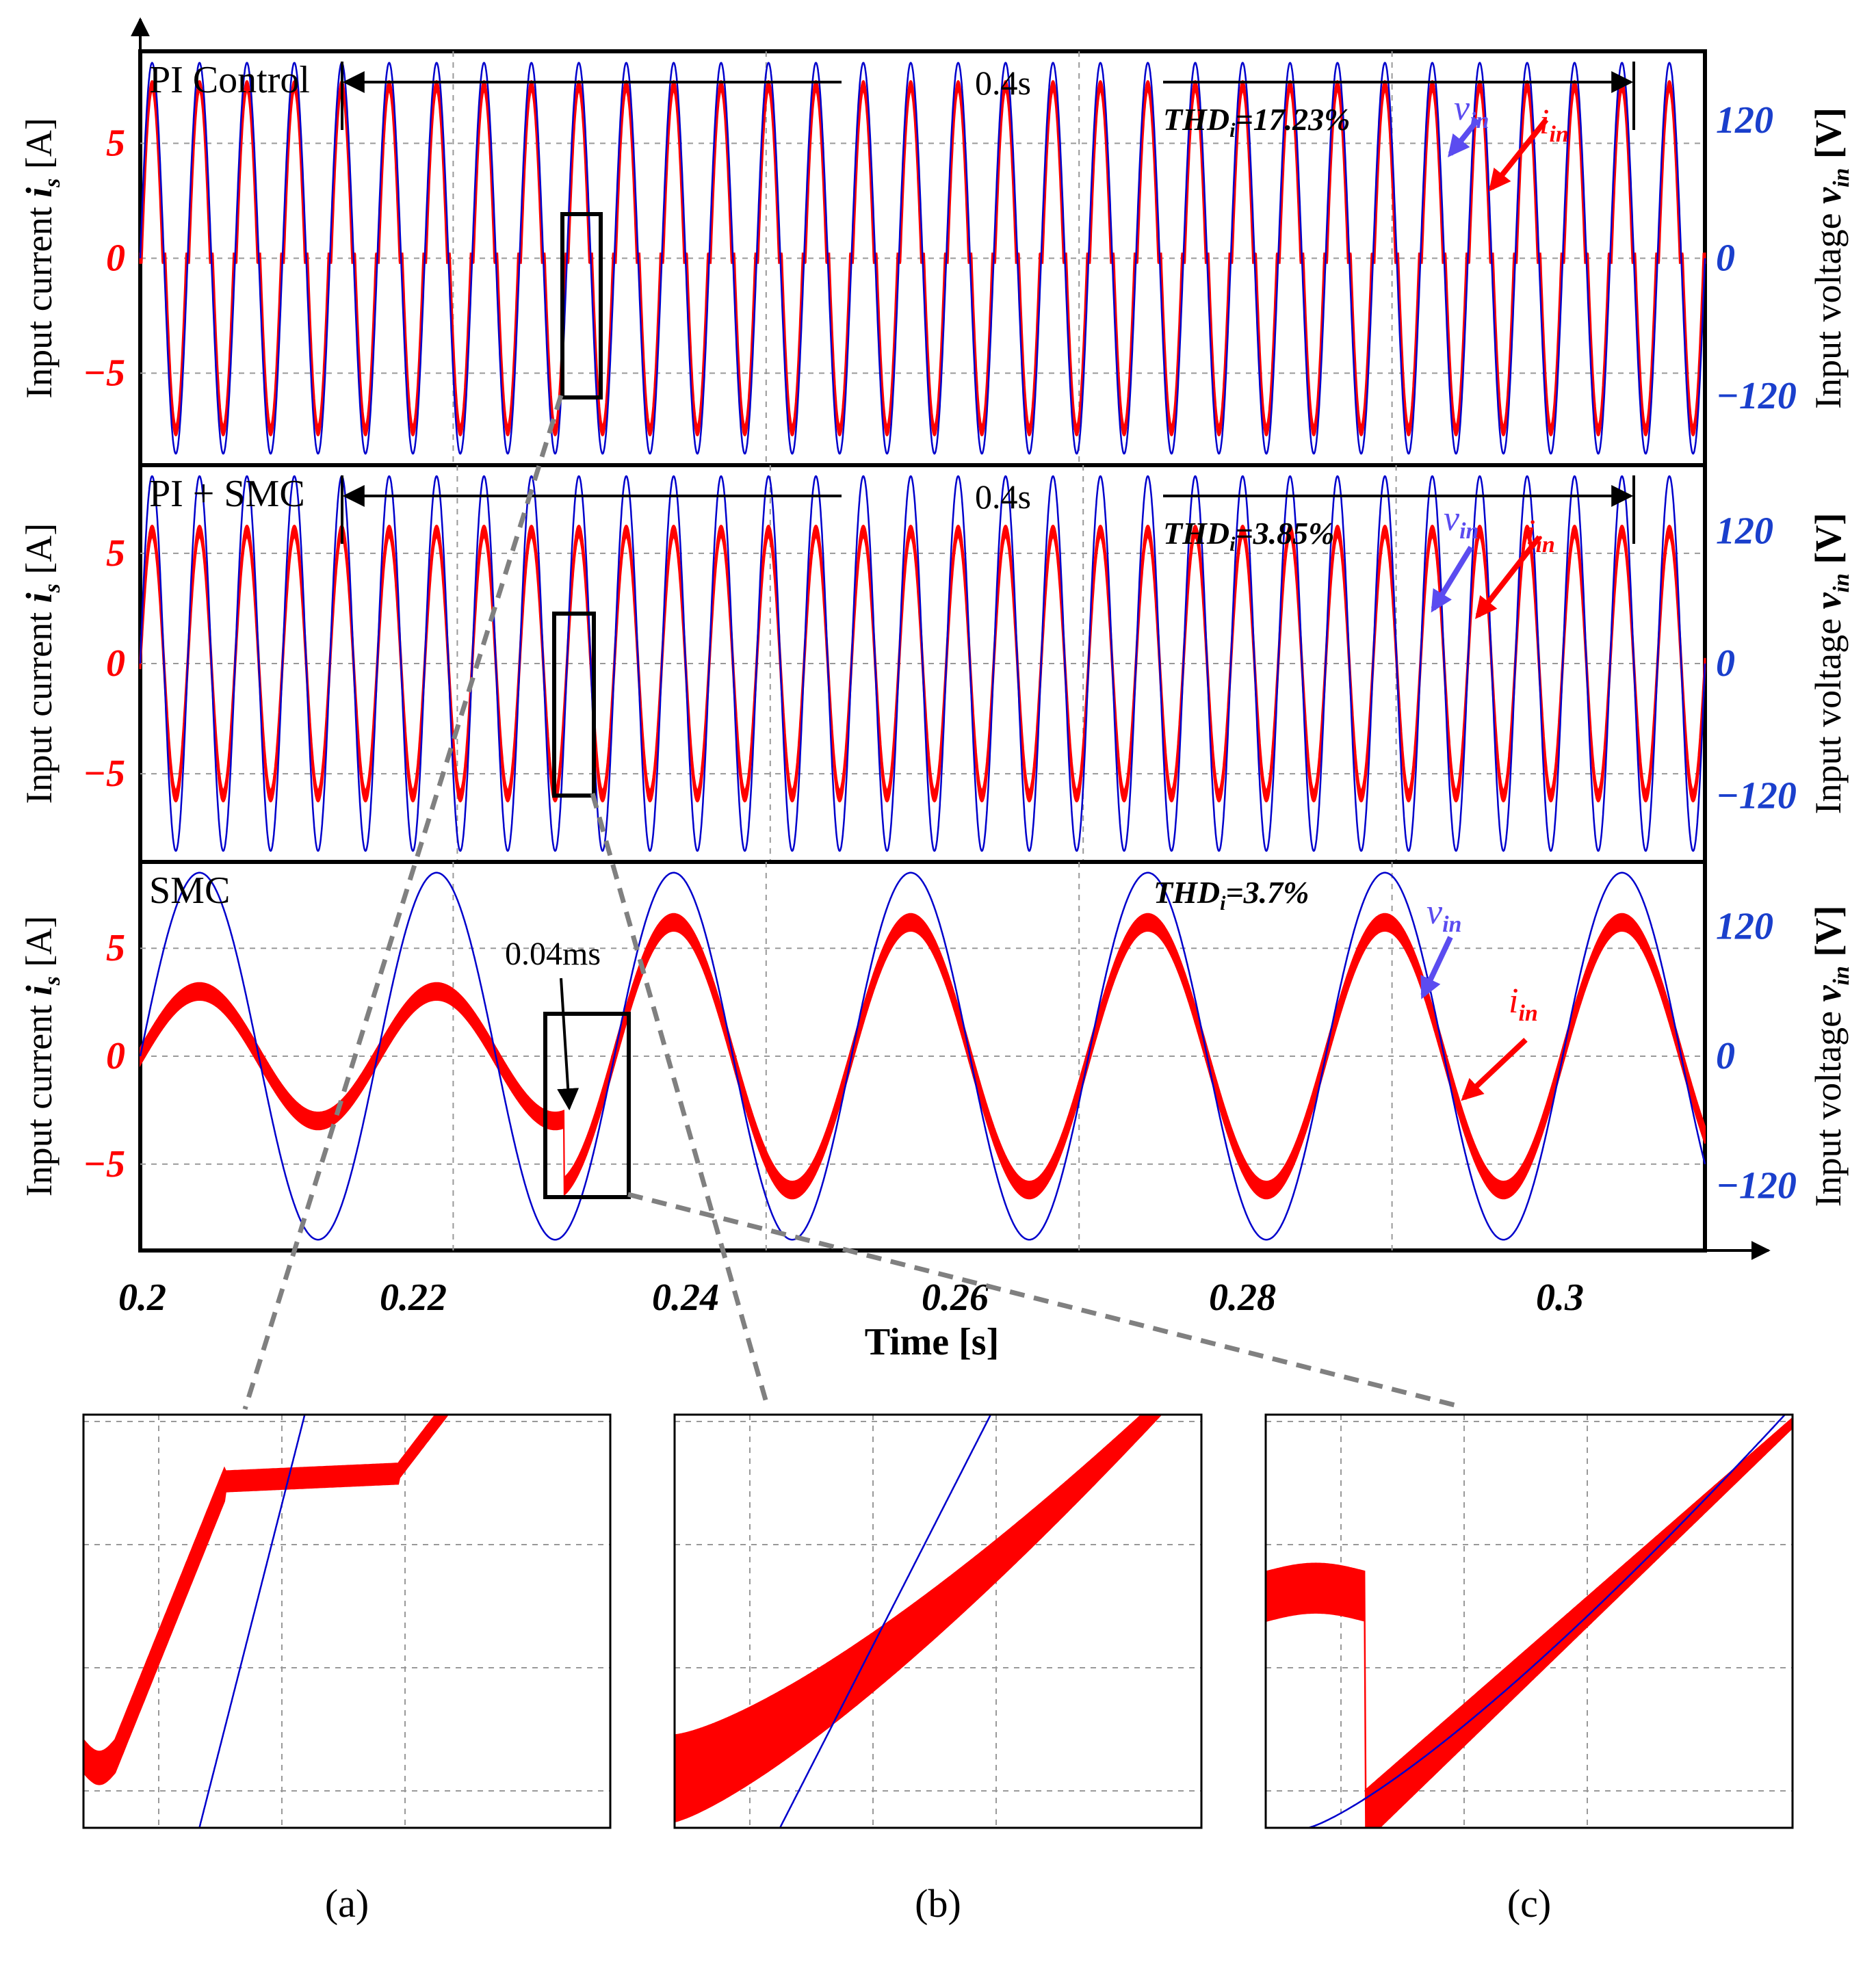  I want to click on panel-title: SMC, so click(189, 890).